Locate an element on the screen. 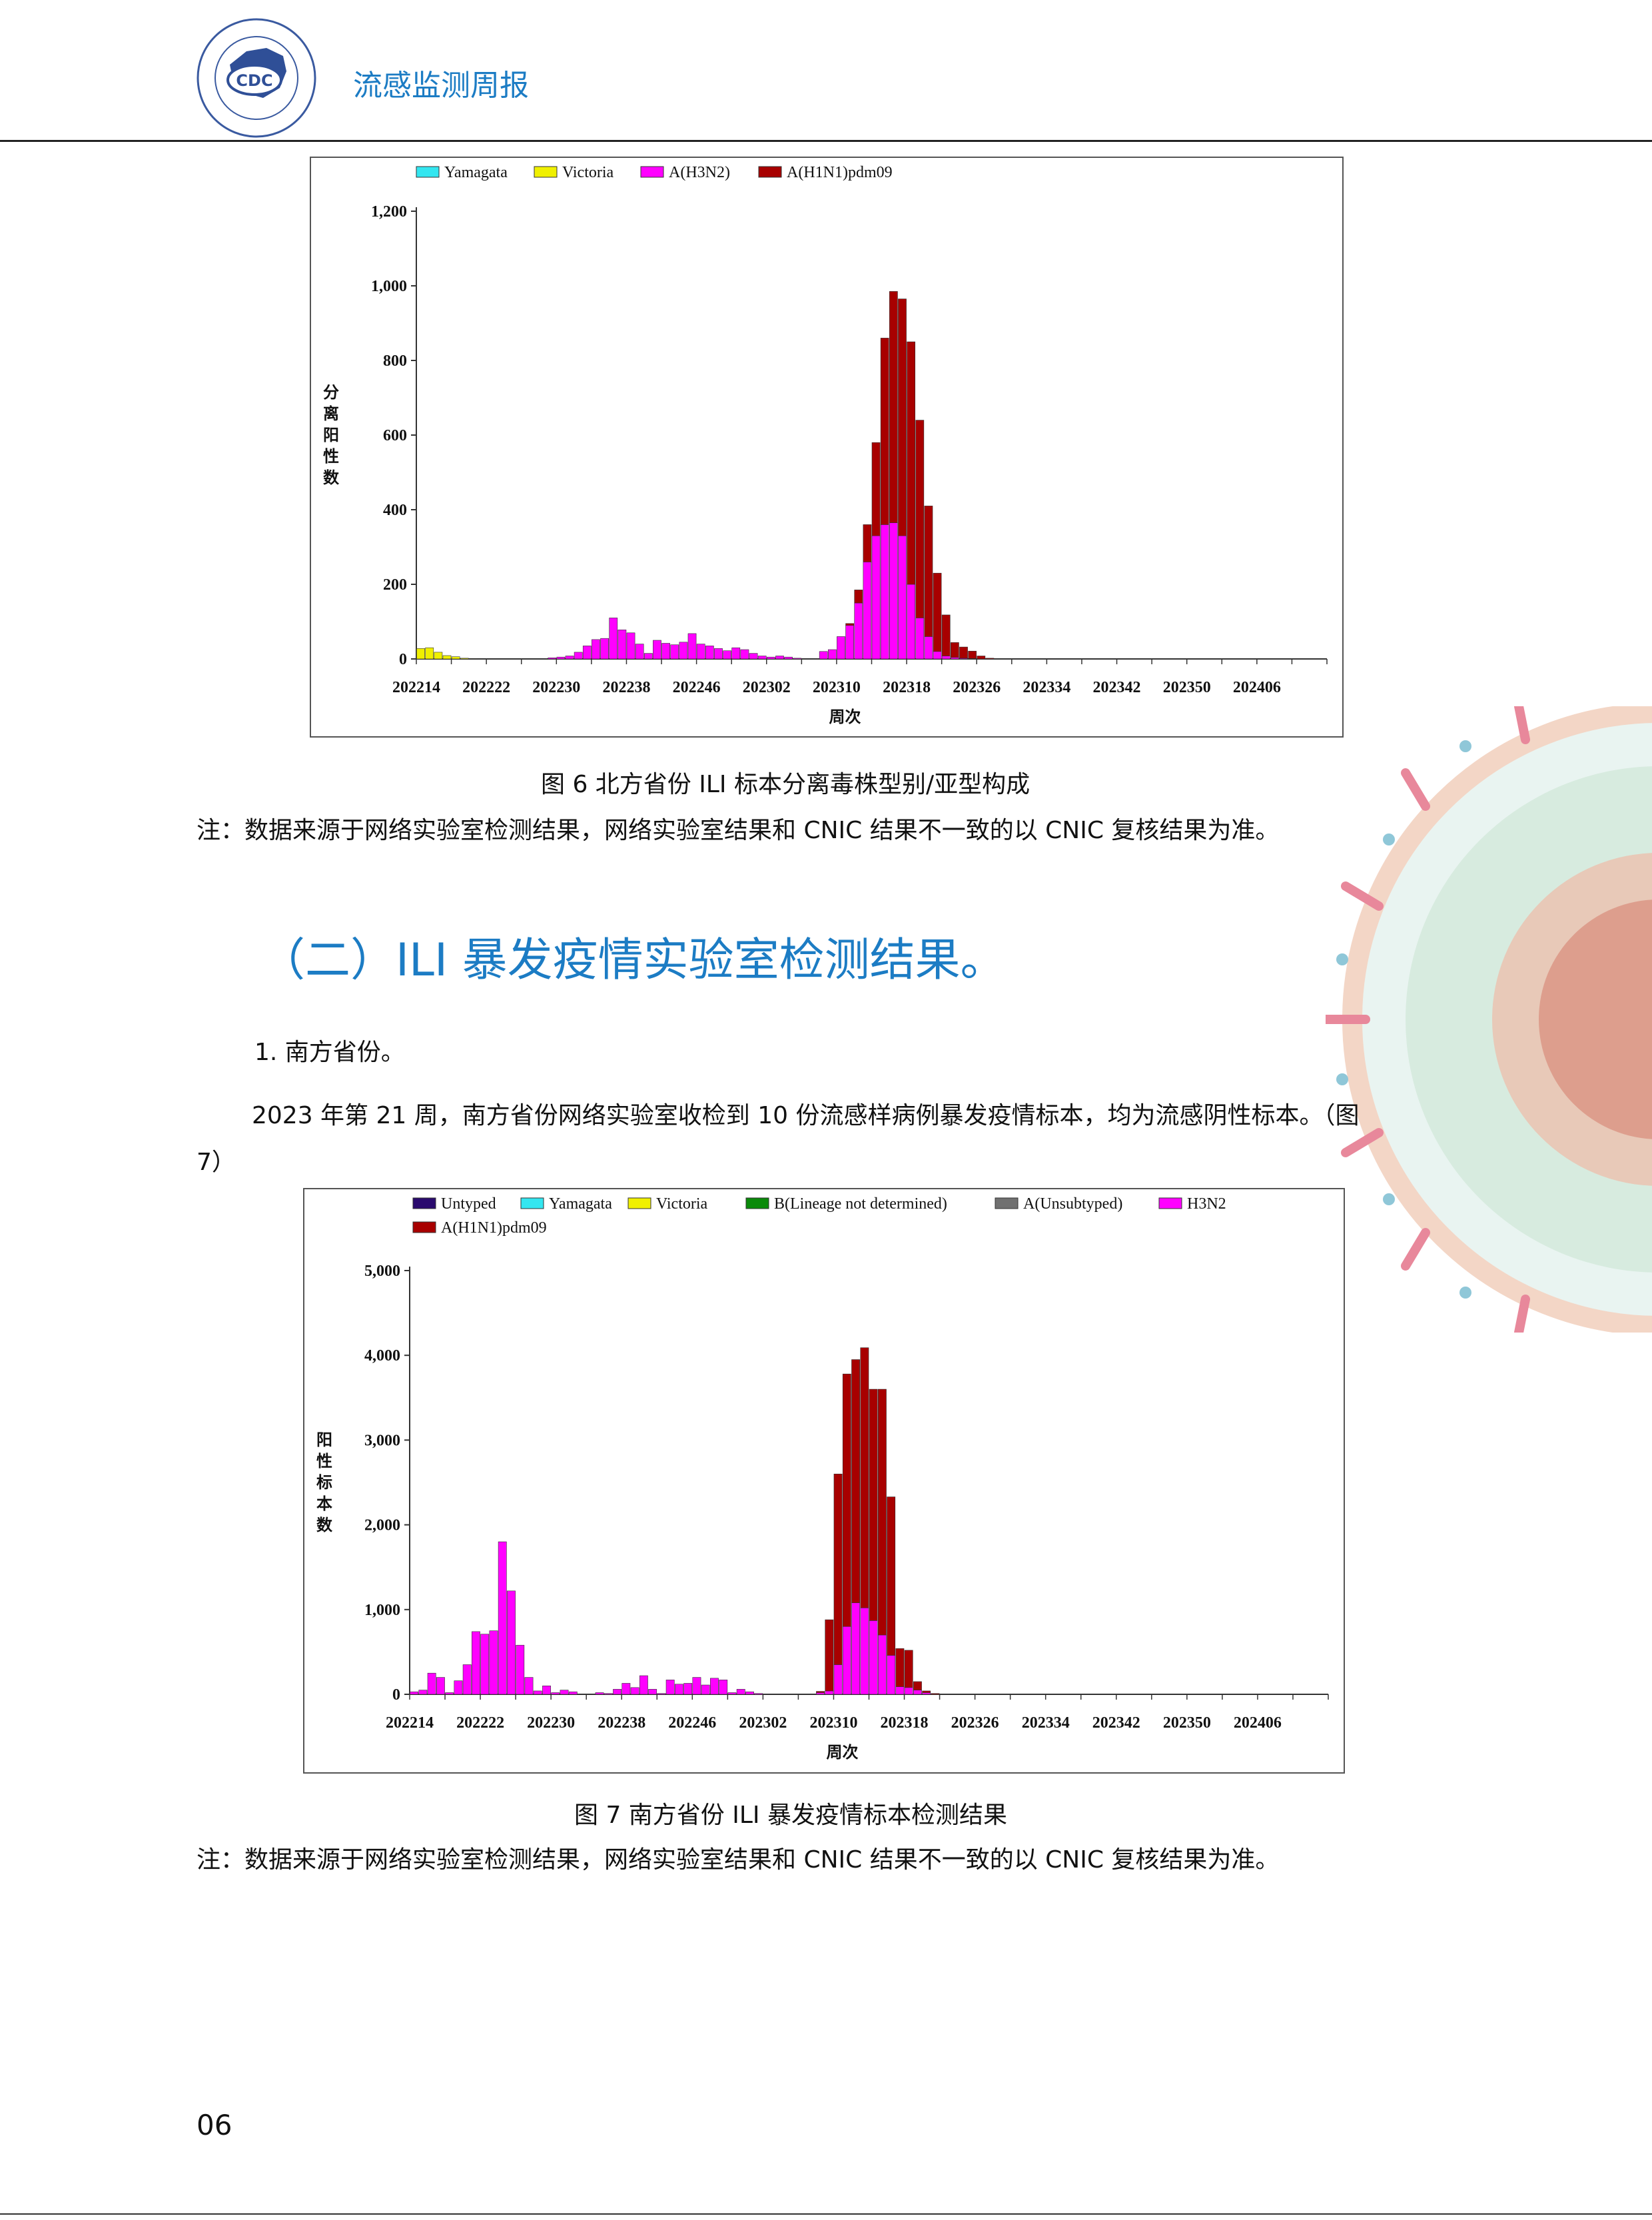  fig7-y-tick-label: 4,000 is located at coordinates (382, 1356).